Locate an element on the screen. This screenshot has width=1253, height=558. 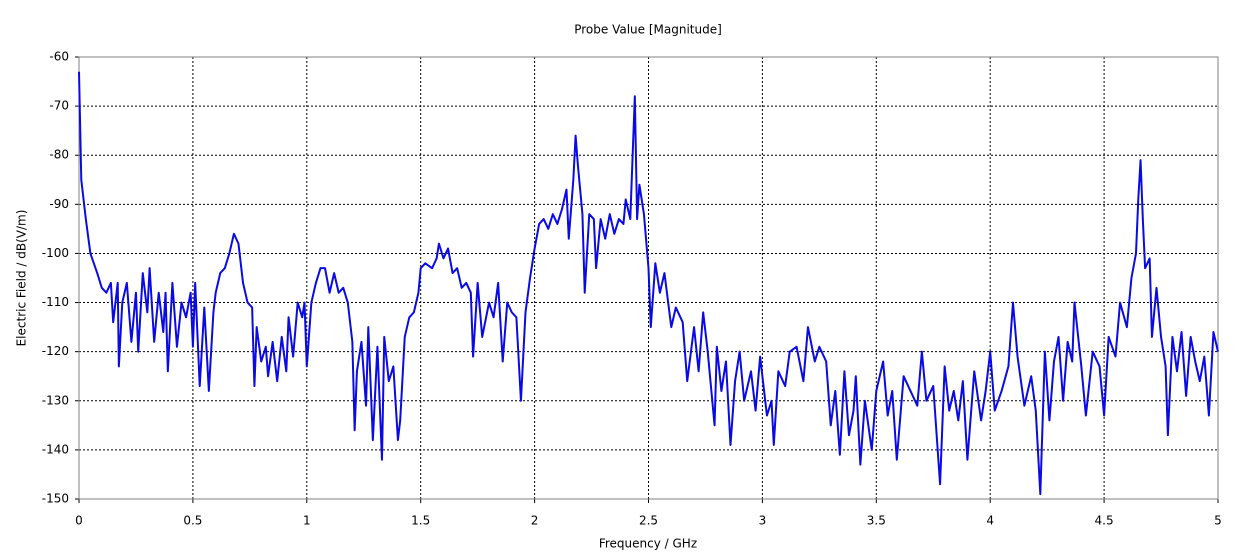
x-tick-label: 0.5 is located at coordinates (192, 521).